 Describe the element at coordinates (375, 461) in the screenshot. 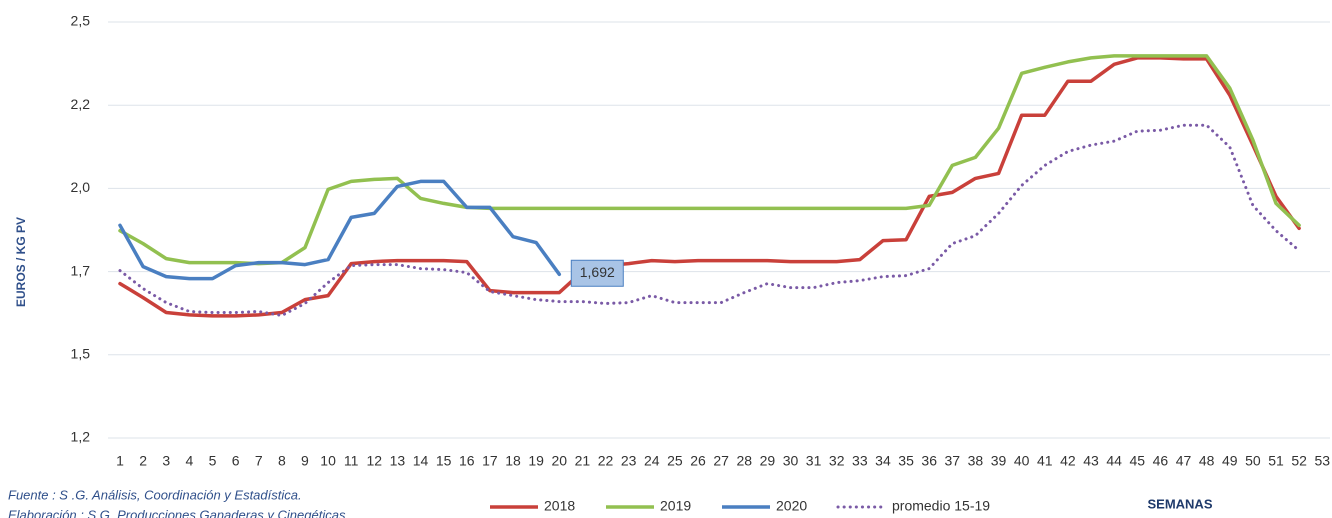

I see `x-tick-label: 12` at that location.